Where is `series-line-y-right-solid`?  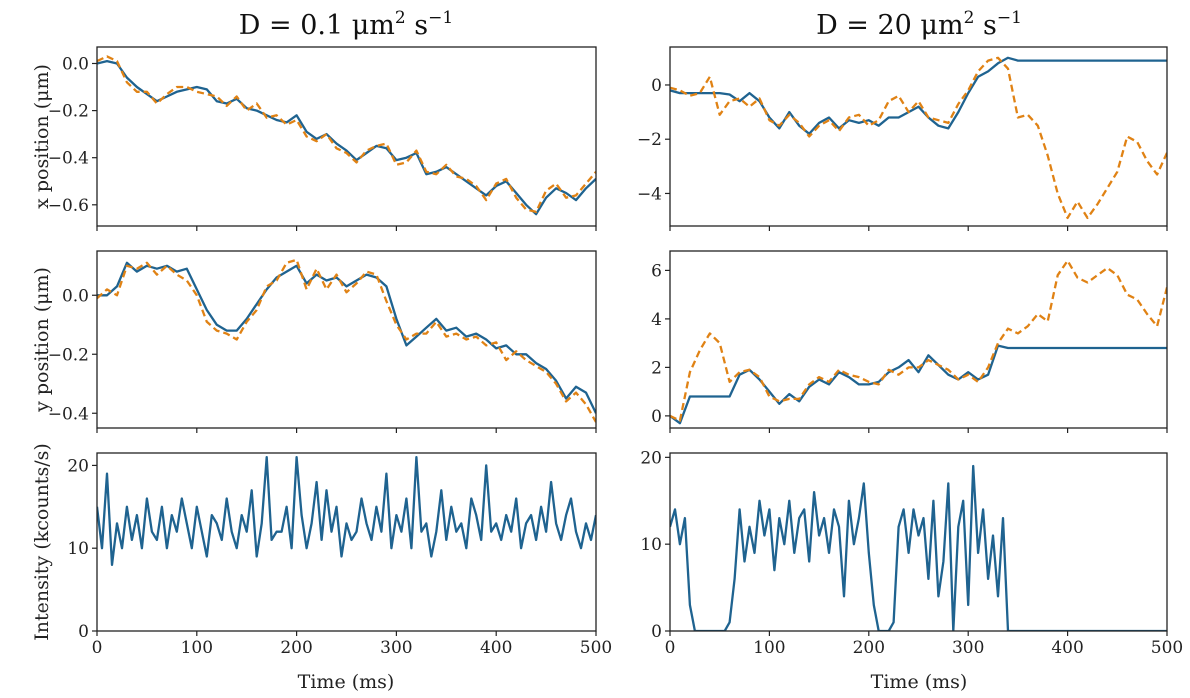
series-line-y-right-solid is located at coordinates (918, 384).